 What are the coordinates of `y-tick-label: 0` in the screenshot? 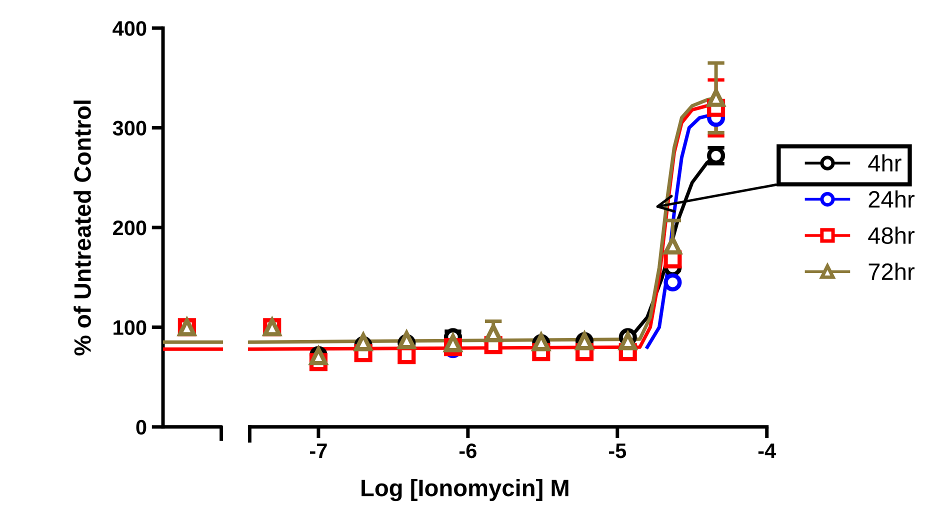 It's located at (141, 427).